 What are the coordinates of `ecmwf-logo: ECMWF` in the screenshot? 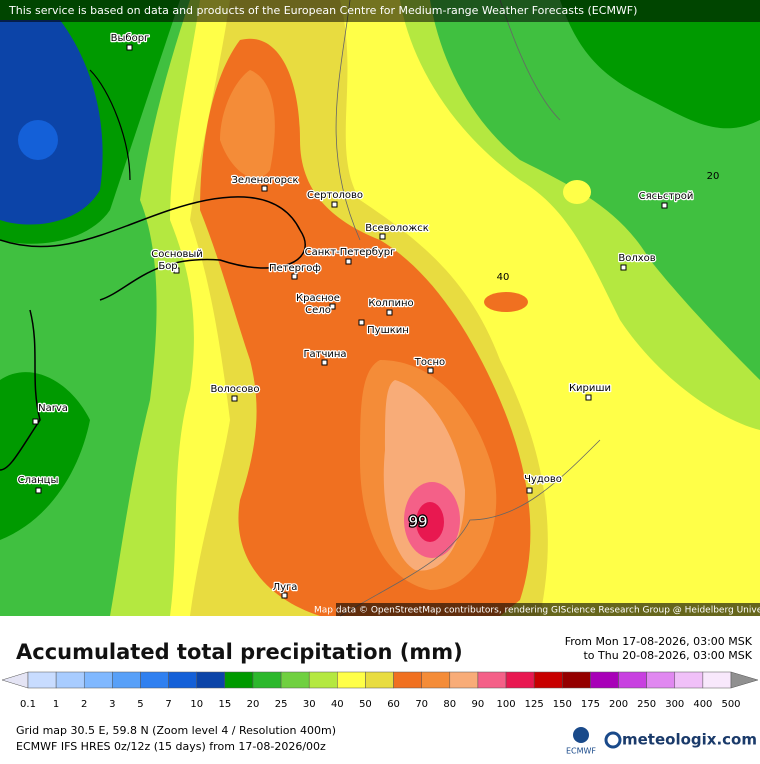 It's located at (581, 751).